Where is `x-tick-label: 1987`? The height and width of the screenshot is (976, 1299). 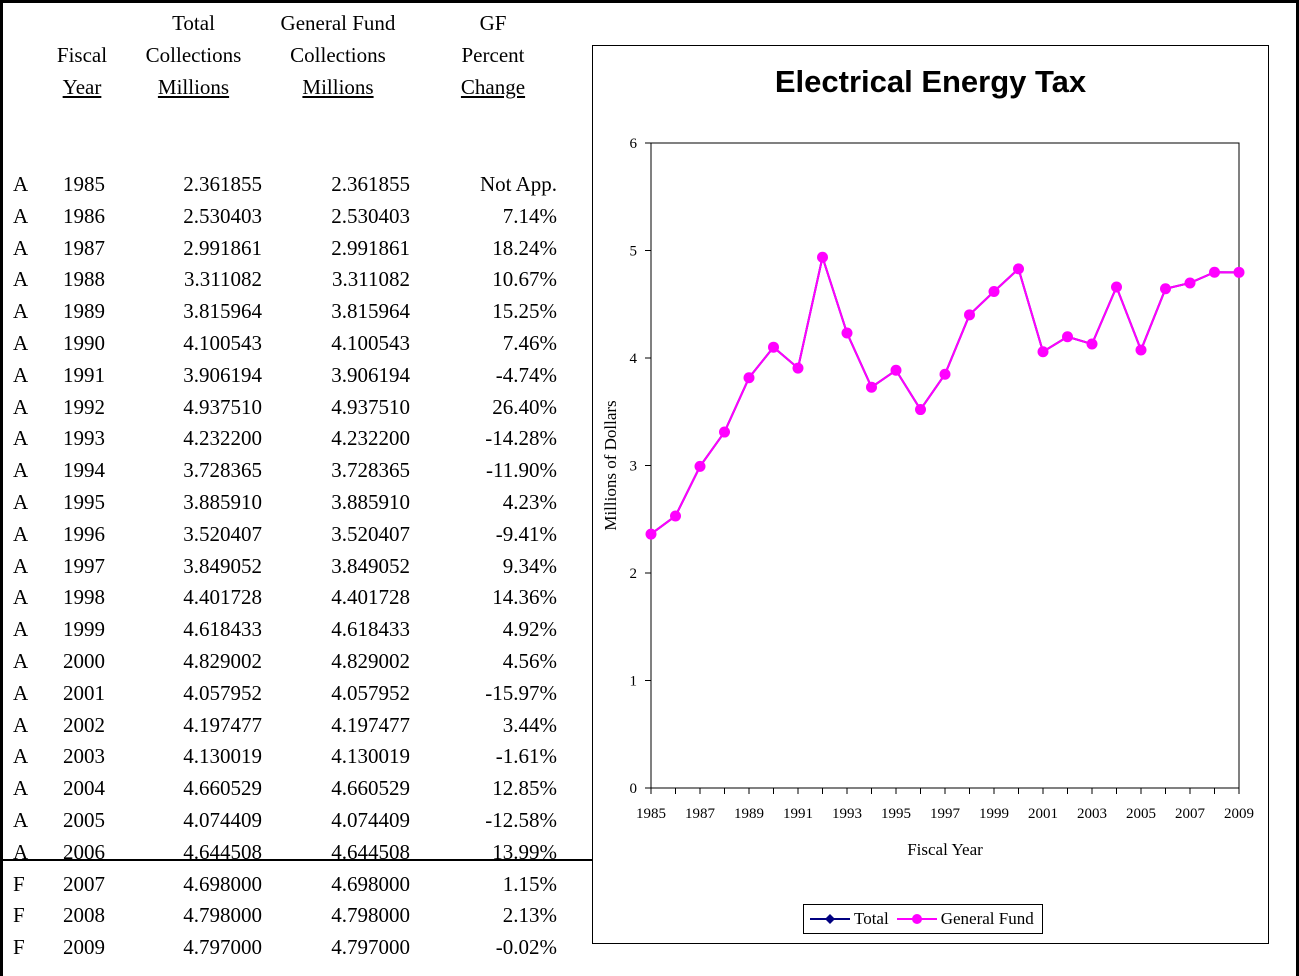 x-tick-label: 1987 is located at coordinates (700, 814).